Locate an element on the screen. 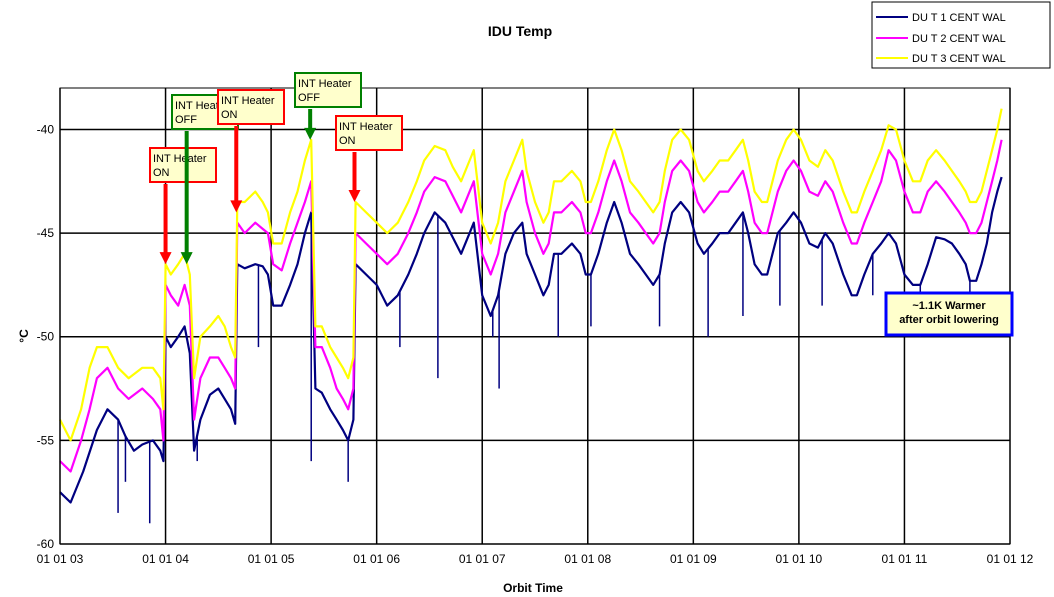 Image resolution: width=1054 pixels, height=597 pixels. callout-label: ~1.1K Warmer is located at coordinates (949, 306).